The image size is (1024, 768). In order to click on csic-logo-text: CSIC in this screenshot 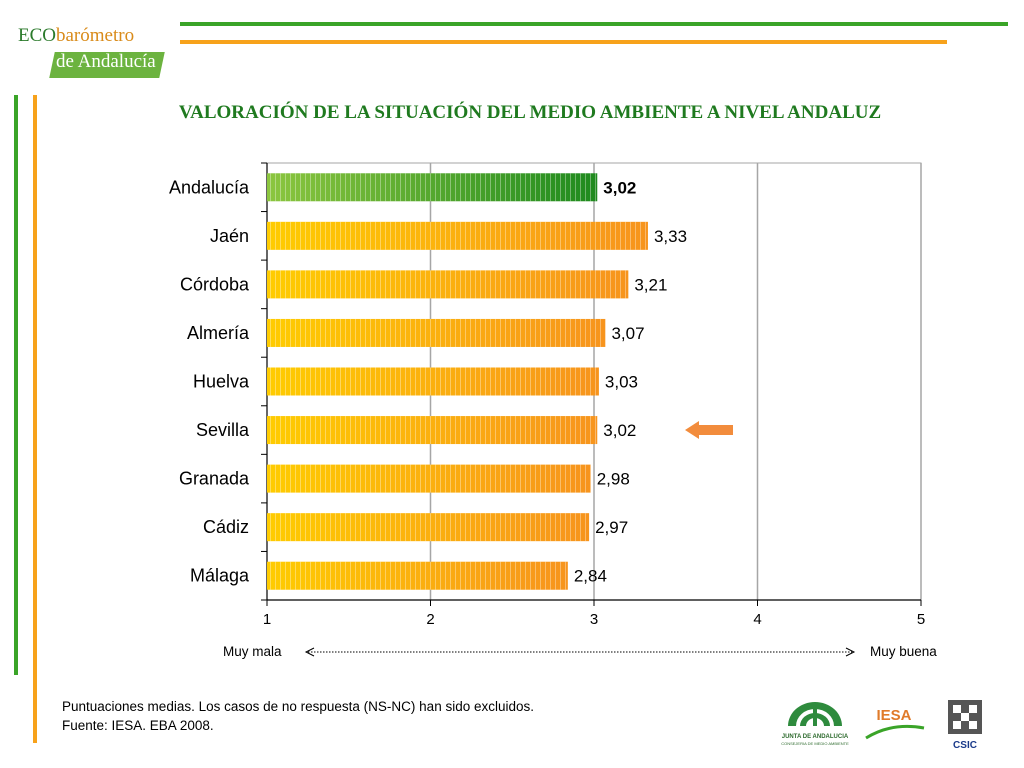, I will do `click(965, 745)`.